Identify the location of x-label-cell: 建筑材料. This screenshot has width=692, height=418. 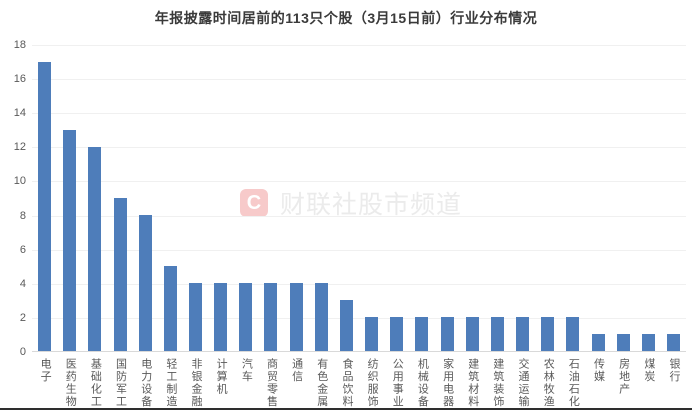
(472, 383).